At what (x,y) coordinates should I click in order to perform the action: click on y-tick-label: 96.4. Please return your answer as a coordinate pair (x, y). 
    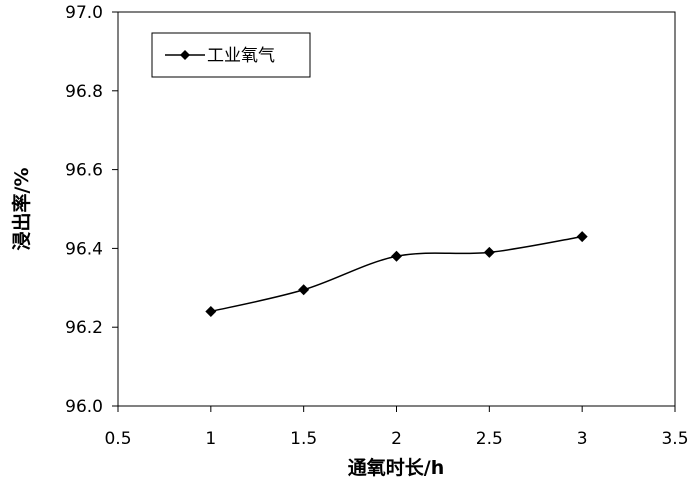
    Looking at the image, I should click on (84, 249).